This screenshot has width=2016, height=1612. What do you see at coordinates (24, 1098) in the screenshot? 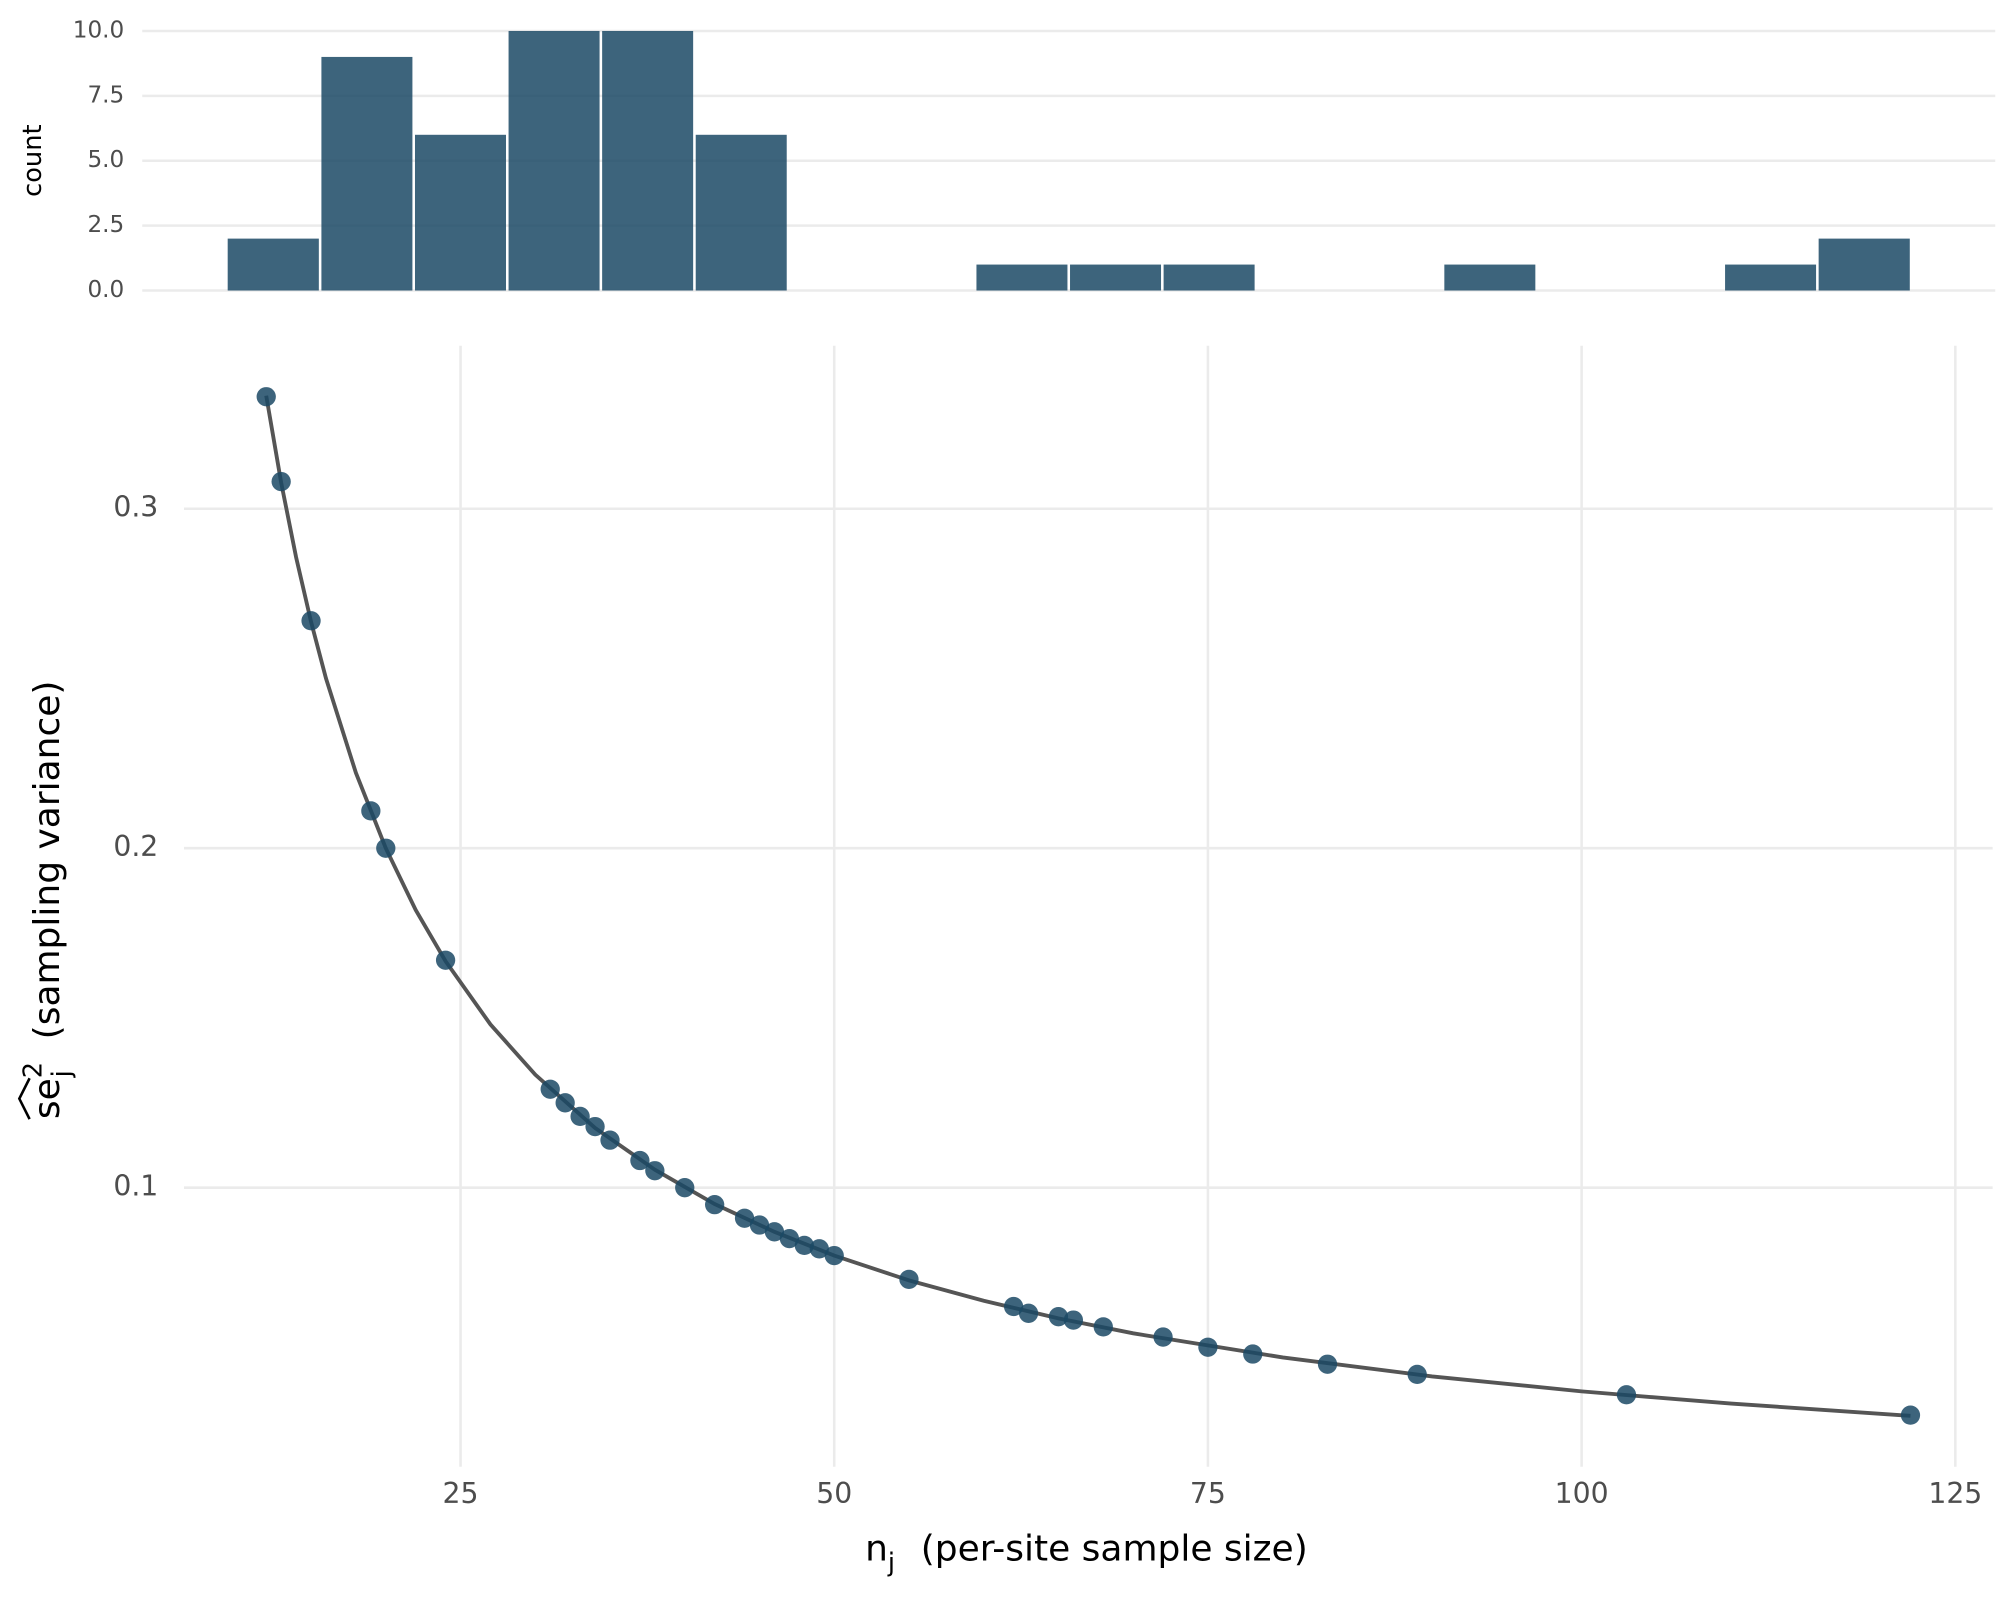
I see `hat` at bounding box center [24, 1098].